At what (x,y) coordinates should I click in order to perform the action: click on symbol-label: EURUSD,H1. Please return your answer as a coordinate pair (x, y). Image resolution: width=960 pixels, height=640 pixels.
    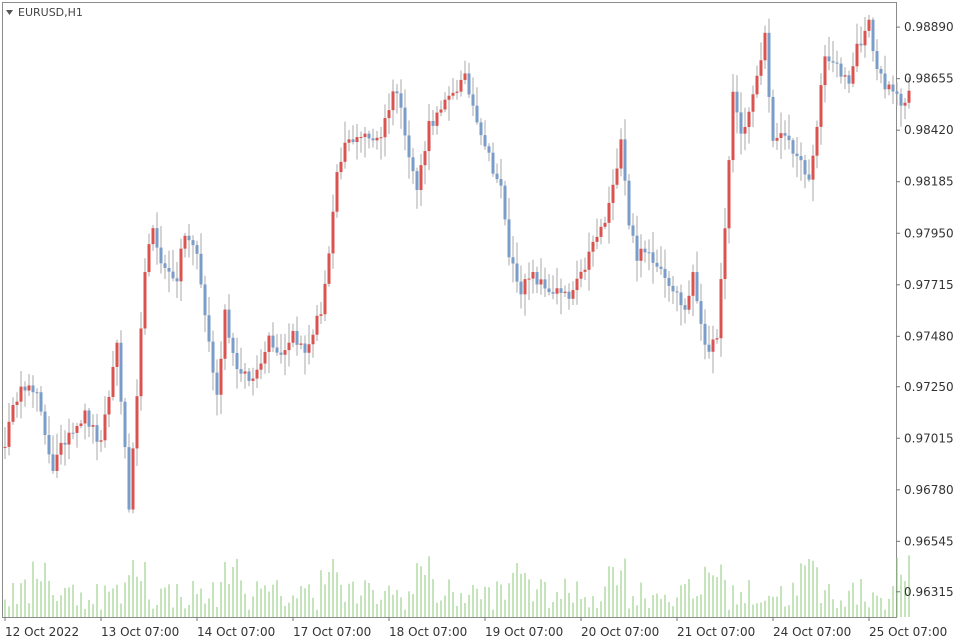
    Looking at the image, I should click on (44, 12).